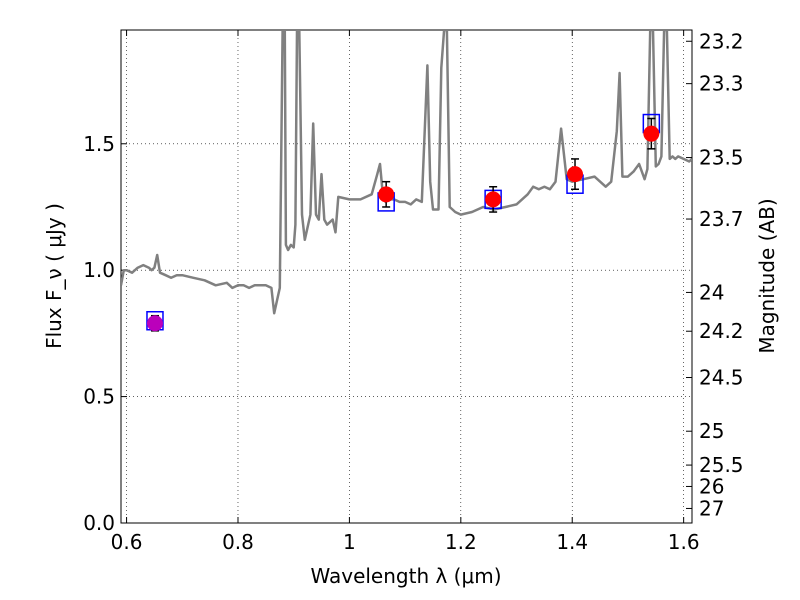 Image resolution: width=800 pixels, height=600 pixels. What do you see at coordinates (238, 542) in the screenshot?
I see `x-tick-label: 0.8` at bounding box center [238, 542].